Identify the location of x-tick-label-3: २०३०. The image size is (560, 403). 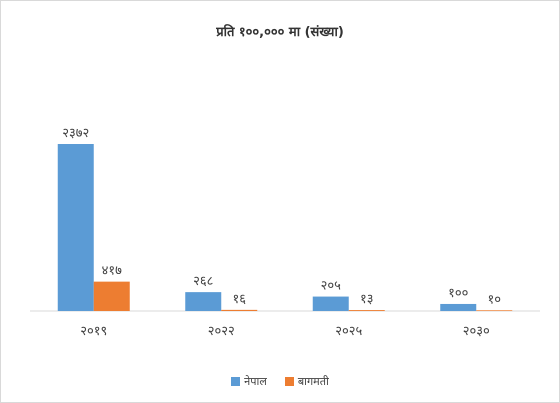
(476, 331).